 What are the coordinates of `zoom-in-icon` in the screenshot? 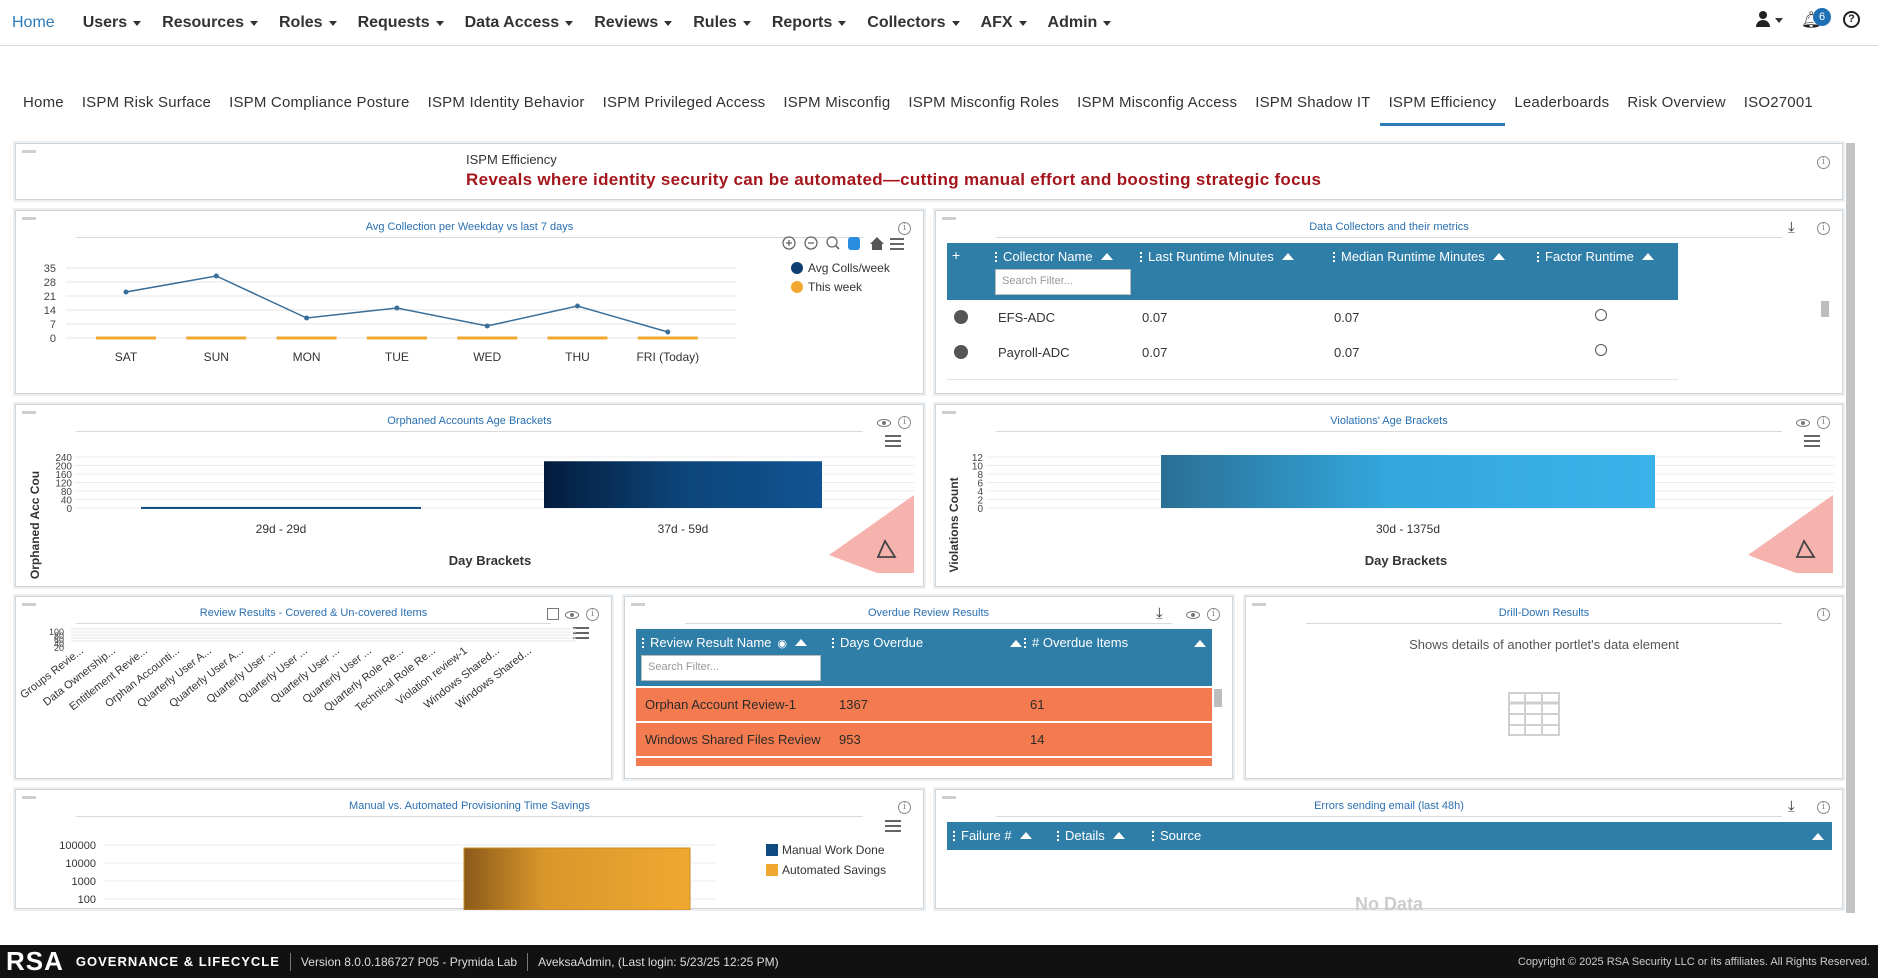 It's located at (789, 243).